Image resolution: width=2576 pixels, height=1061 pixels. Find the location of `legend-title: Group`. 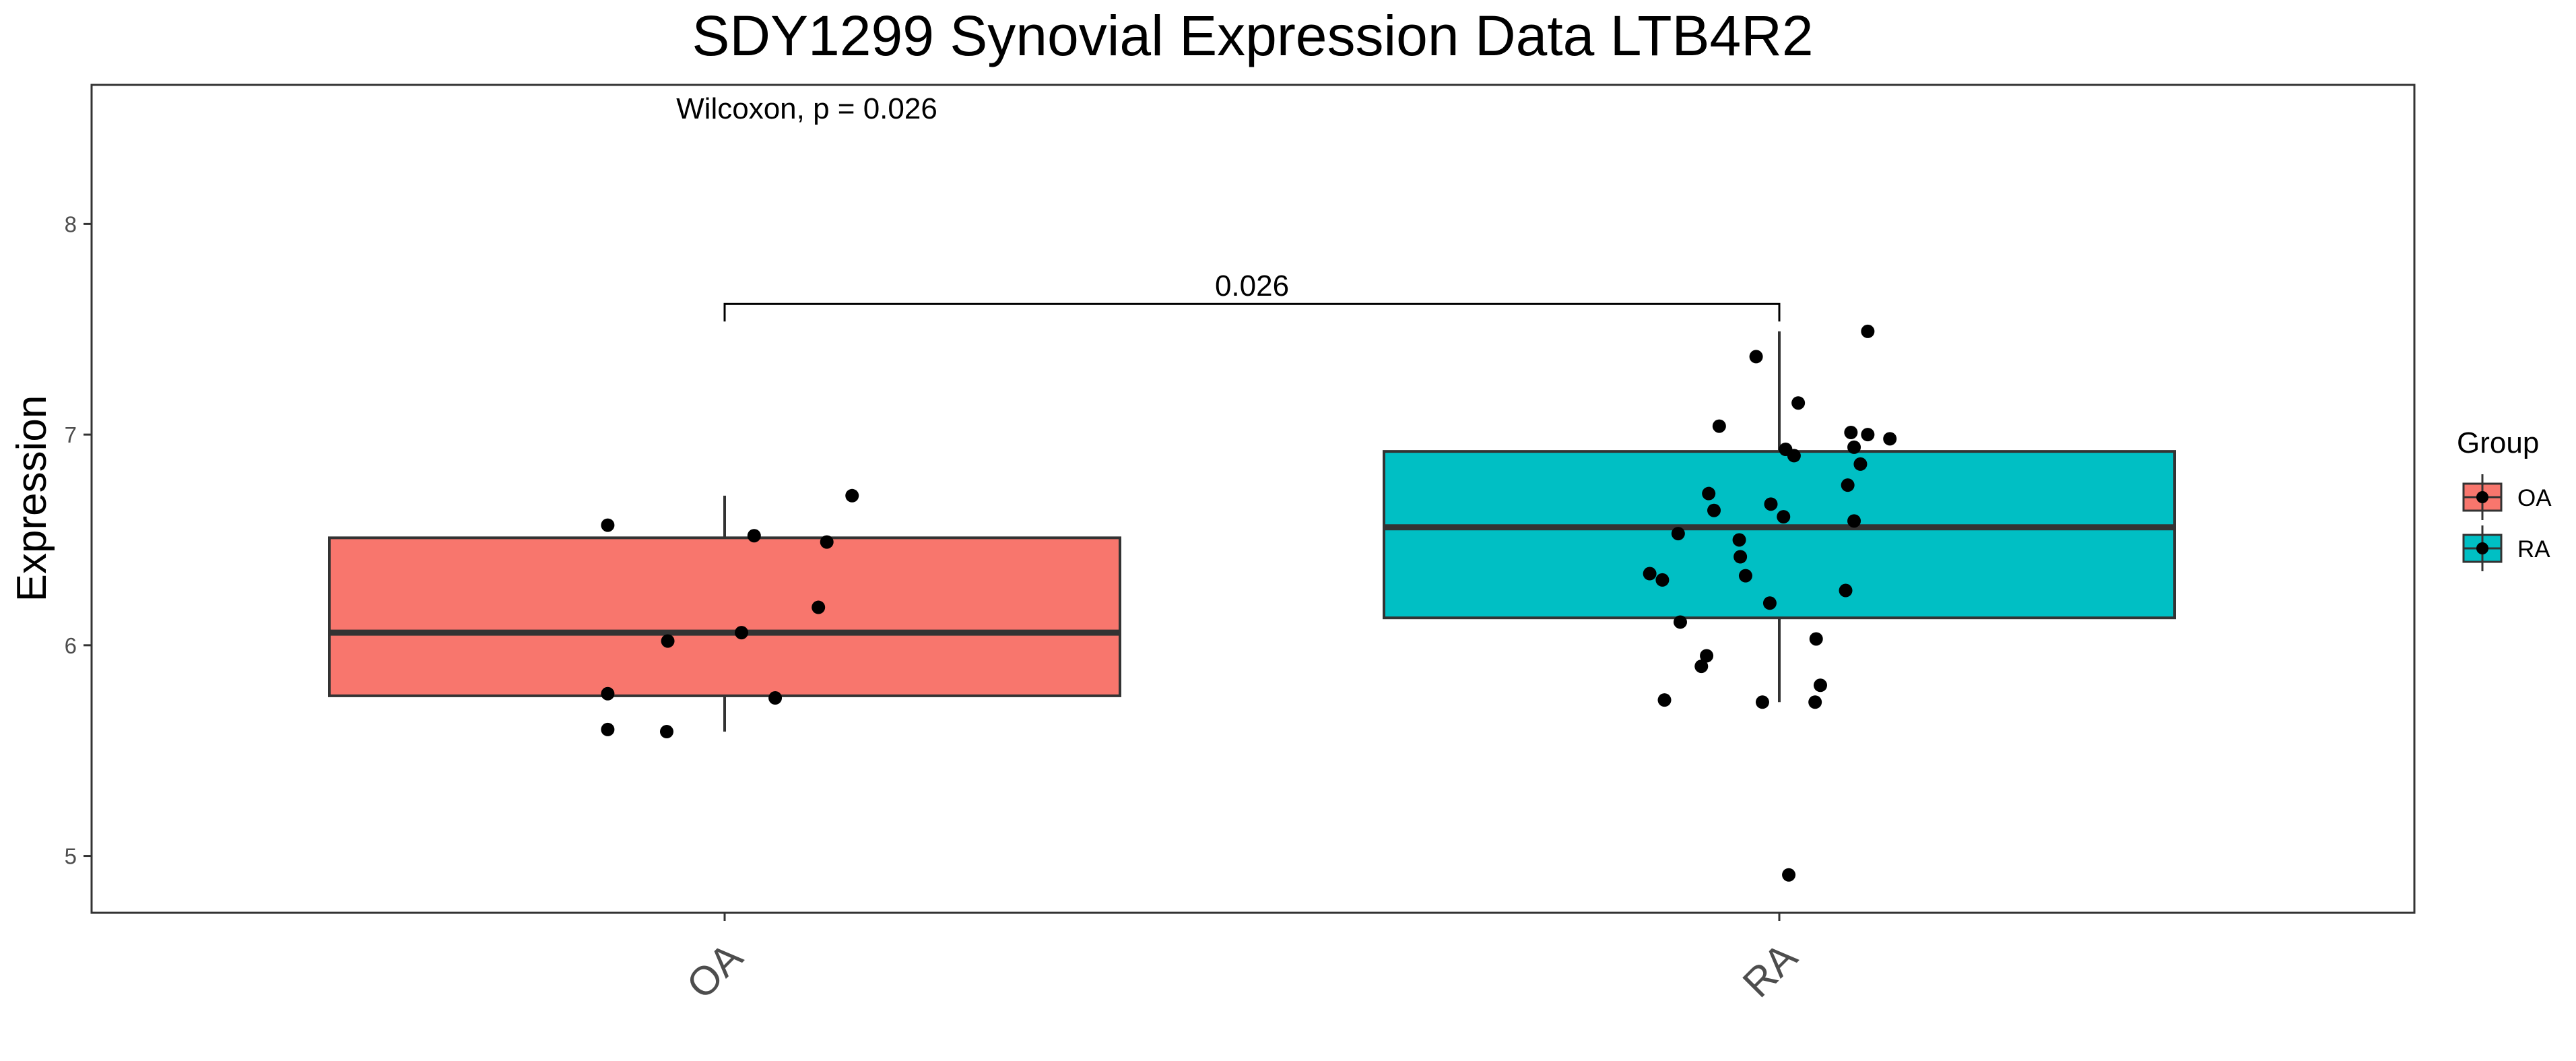

legend-title: Group is located at coordinates (2498, 442).